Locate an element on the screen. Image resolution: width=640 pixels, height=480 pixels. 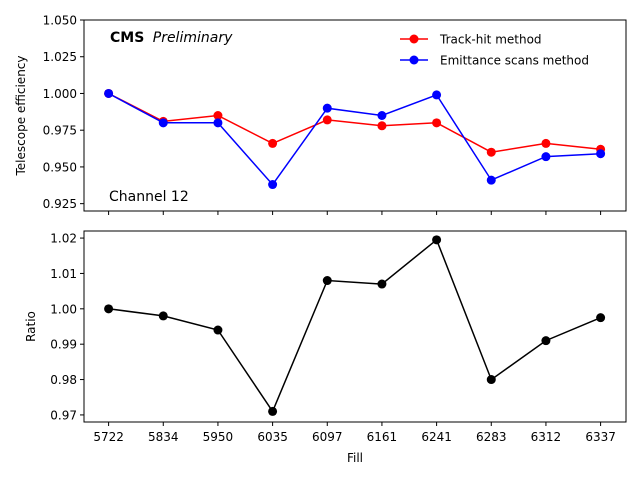
bottom-y-tick-label: 1.02 is located at coordinates (63, 239).